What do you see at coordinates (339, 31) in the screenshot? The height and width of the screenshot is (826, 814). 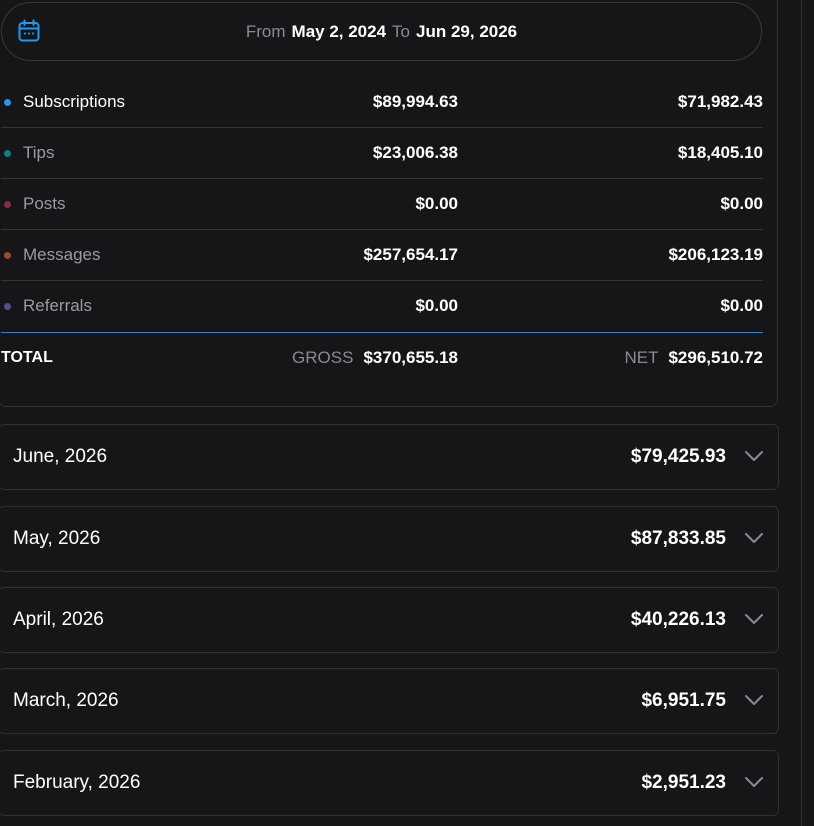 I see `from-date: May 2, 2024` at bounding box center [339, 31].